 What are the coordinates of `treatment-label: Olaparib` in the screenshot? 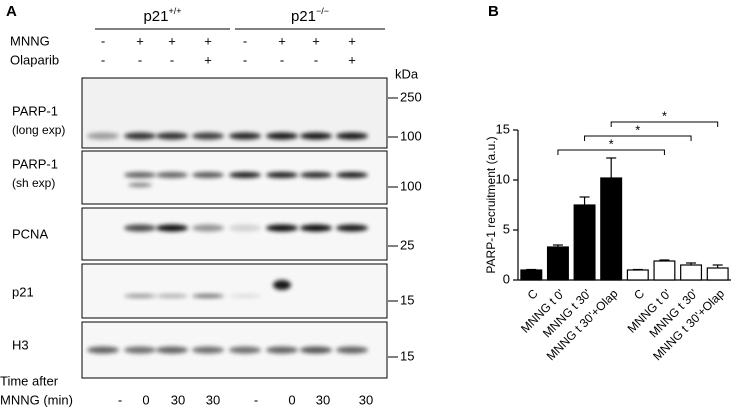 It's located at (34, 59).